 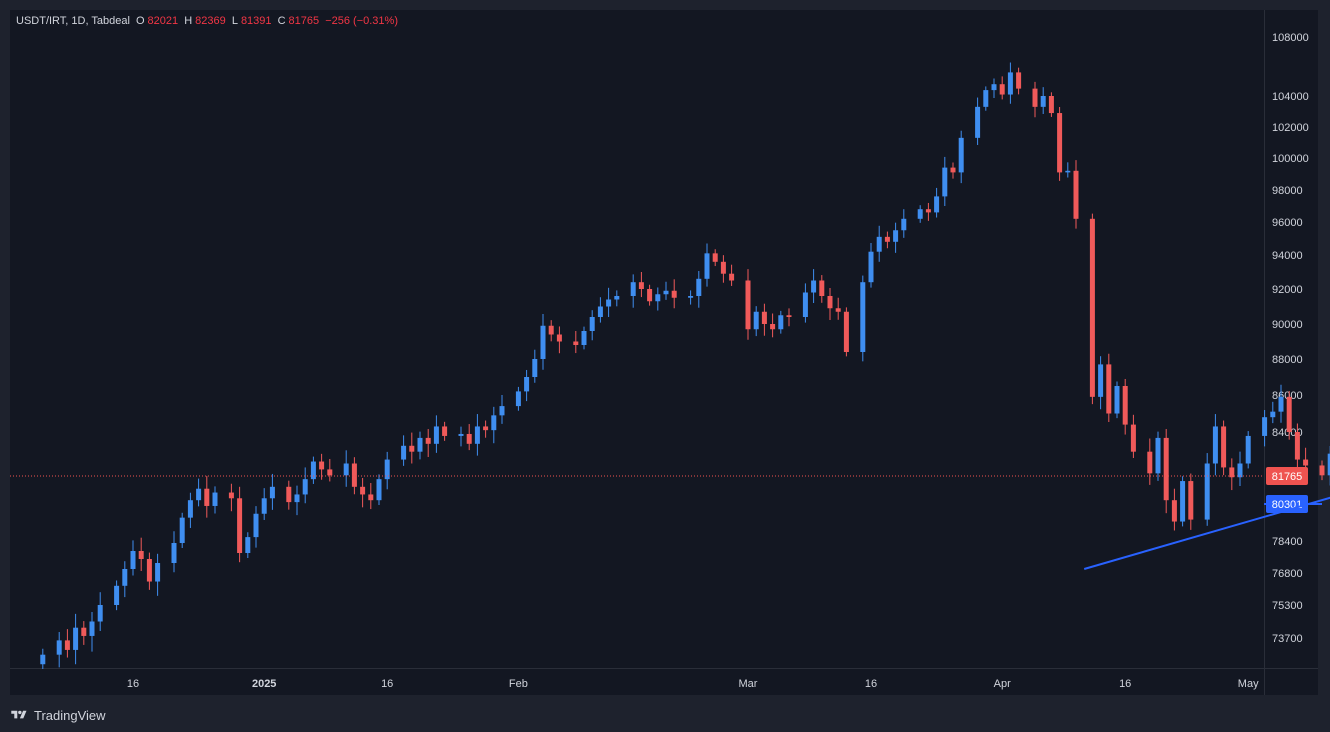 I want to click on symbol-name: USDT/IRT, 1D, Tabdeal, so click(x=73, y=21).